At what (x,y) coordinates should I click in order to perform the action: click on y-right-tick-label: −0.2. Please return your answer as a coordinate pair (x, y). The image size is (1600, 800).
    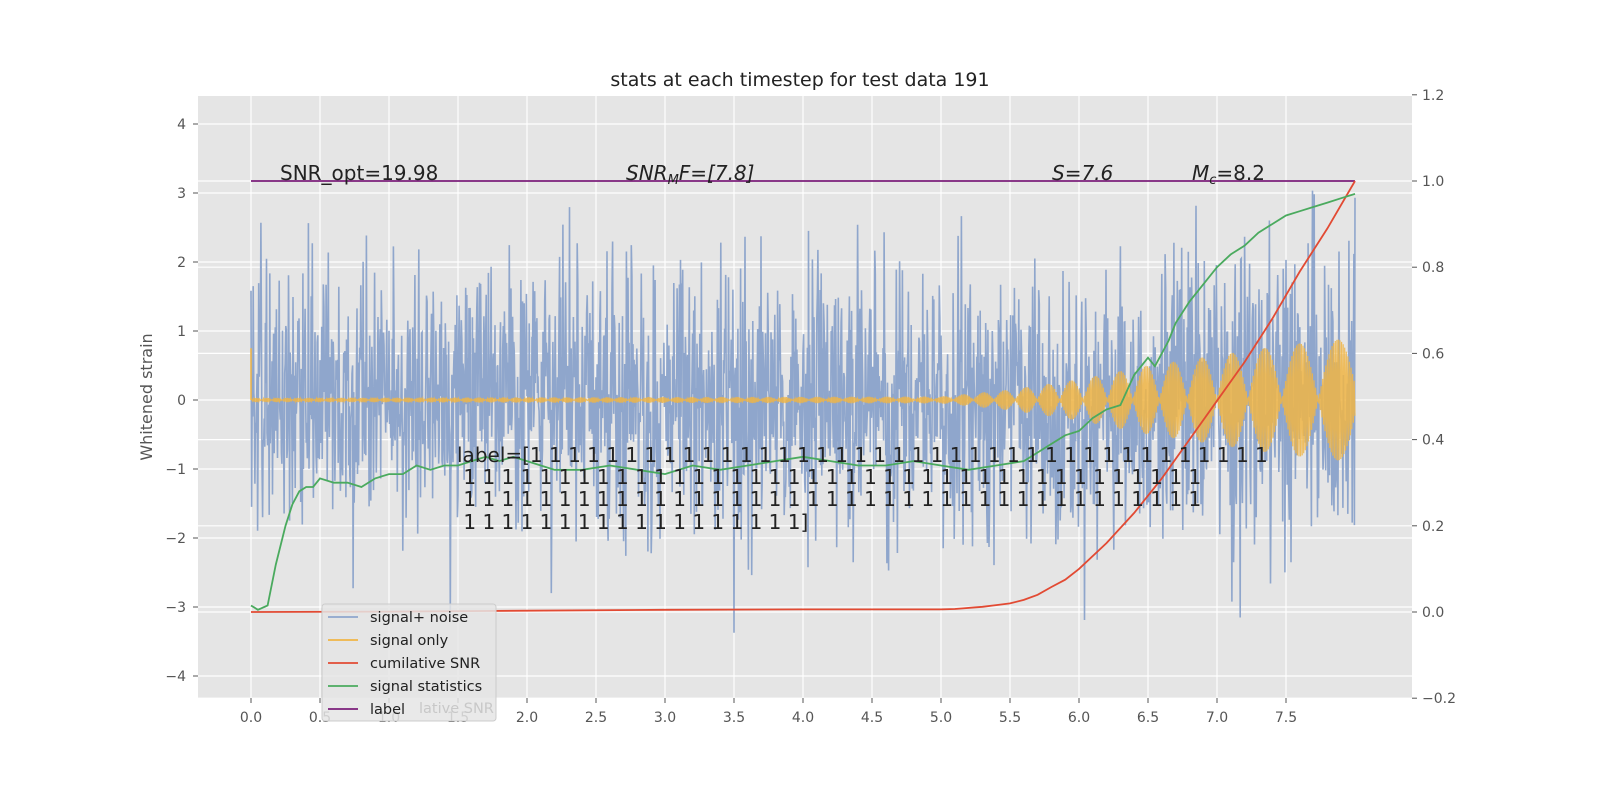
    Looking at the image, I should click on (1439, 699).